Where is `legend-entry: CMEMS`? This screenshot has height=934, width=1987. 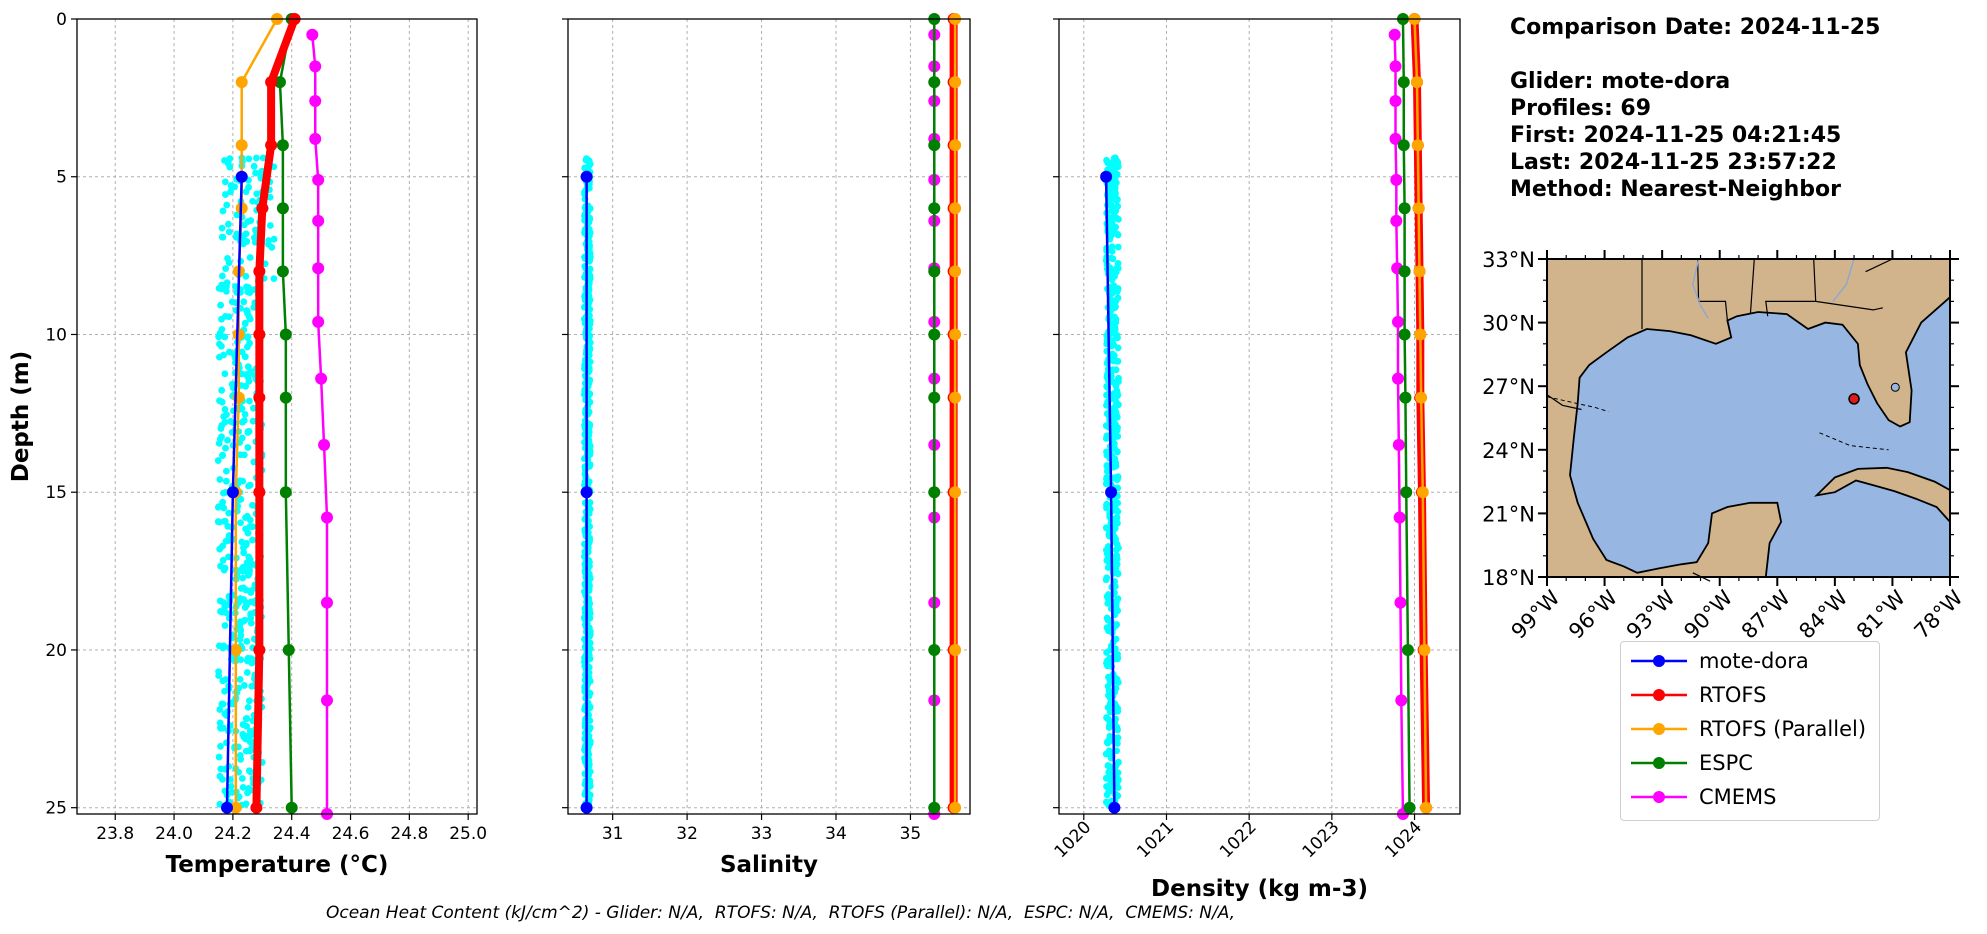
legend-entry: CMEMS is located at coordinates (1703, 797).